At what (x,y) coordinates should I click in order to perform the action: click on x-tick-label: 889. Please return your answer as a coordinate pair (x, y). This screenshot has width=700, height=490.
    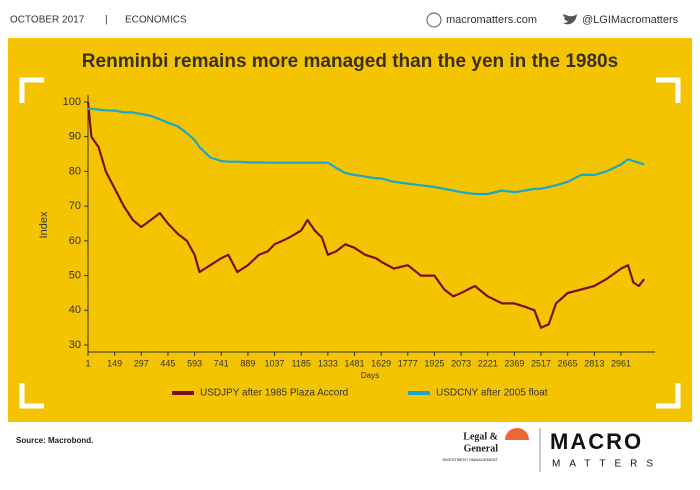
    Looking at the image, I should click on (247, 363).